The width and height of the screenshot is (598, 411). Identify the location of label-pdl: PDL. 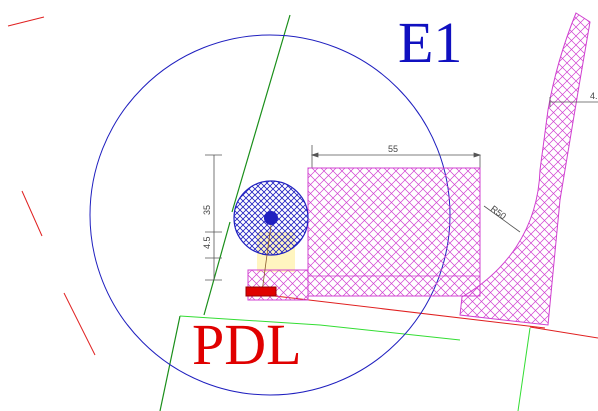
(247, 344).